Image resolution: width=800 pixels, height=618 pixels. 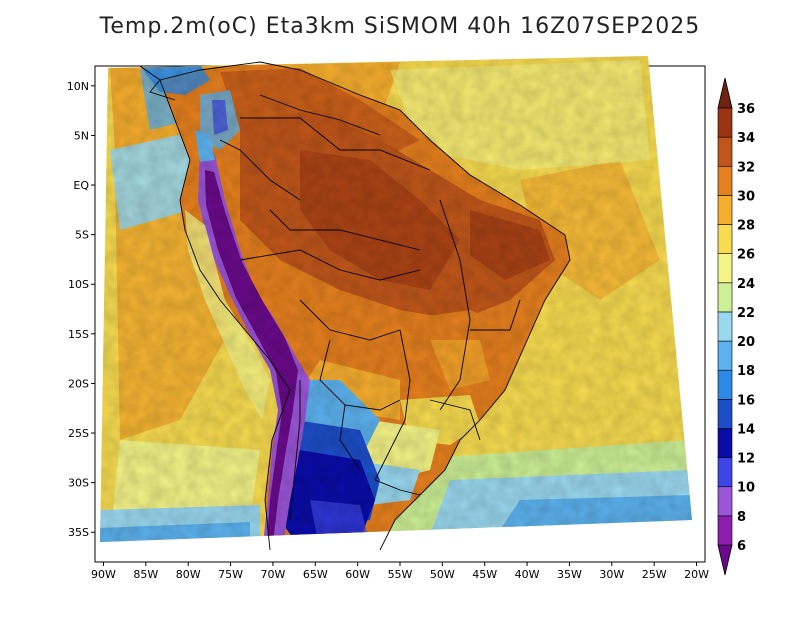 What do you see at coordinates (741, 546) in the screenshot?
I see `colorbar-label: 6` at bounding box center [741, 546].